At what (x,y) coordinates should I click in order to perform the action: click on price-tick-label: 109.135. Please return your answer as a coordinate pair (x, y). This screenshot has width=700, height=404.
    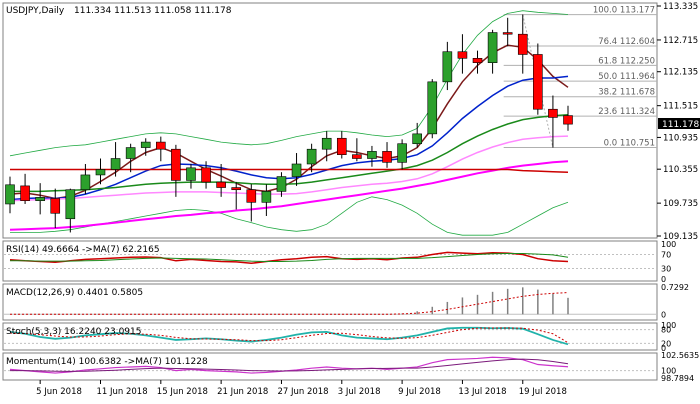
    Looking at the image, I should click on (680, 237).